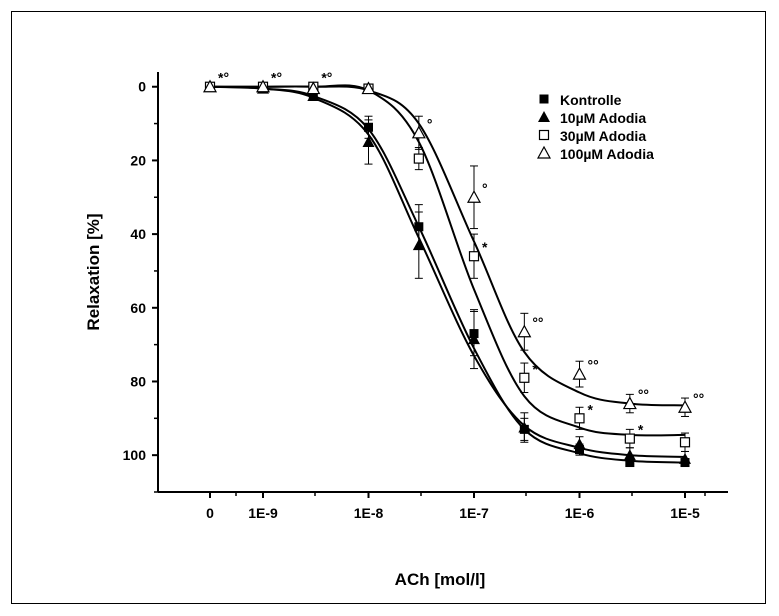 This screenshot has height=616, width=779. I want to click on x-tick-label: 1E-6, so click(580, 513).